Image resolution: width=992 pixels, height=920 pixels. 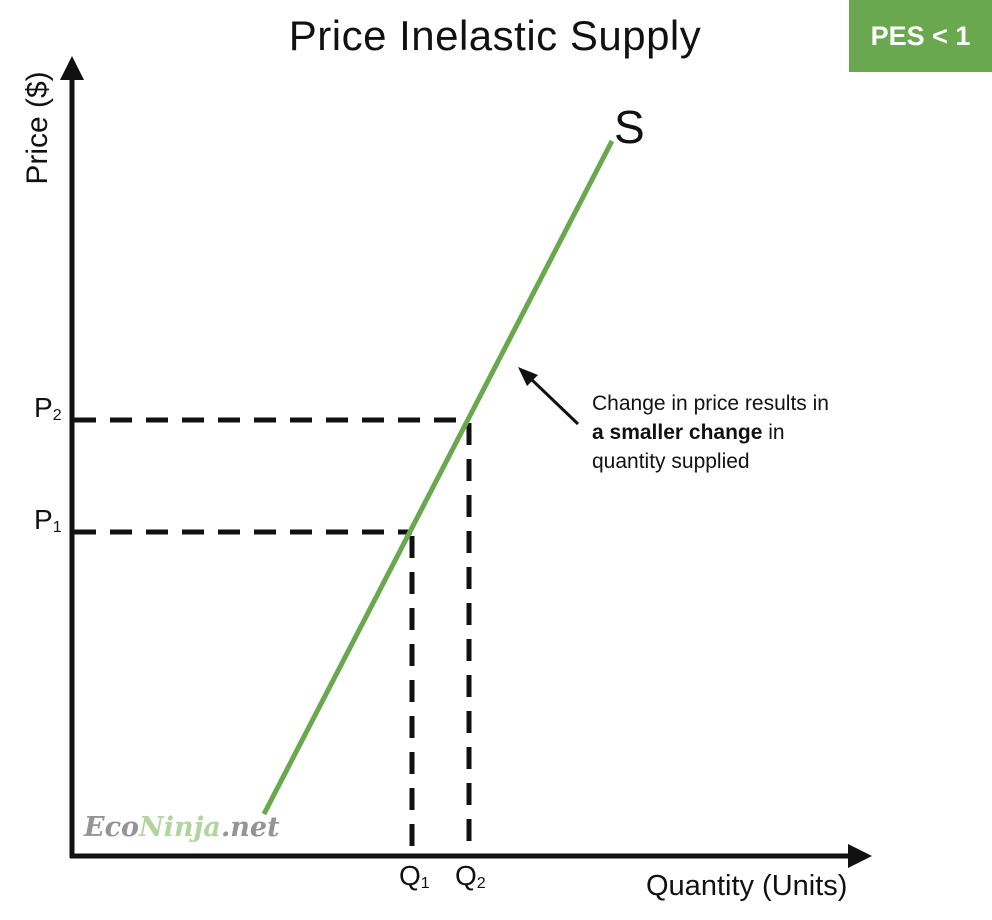 I want to click on quantity-label-q2: Q2, so click(x=470, y=876).